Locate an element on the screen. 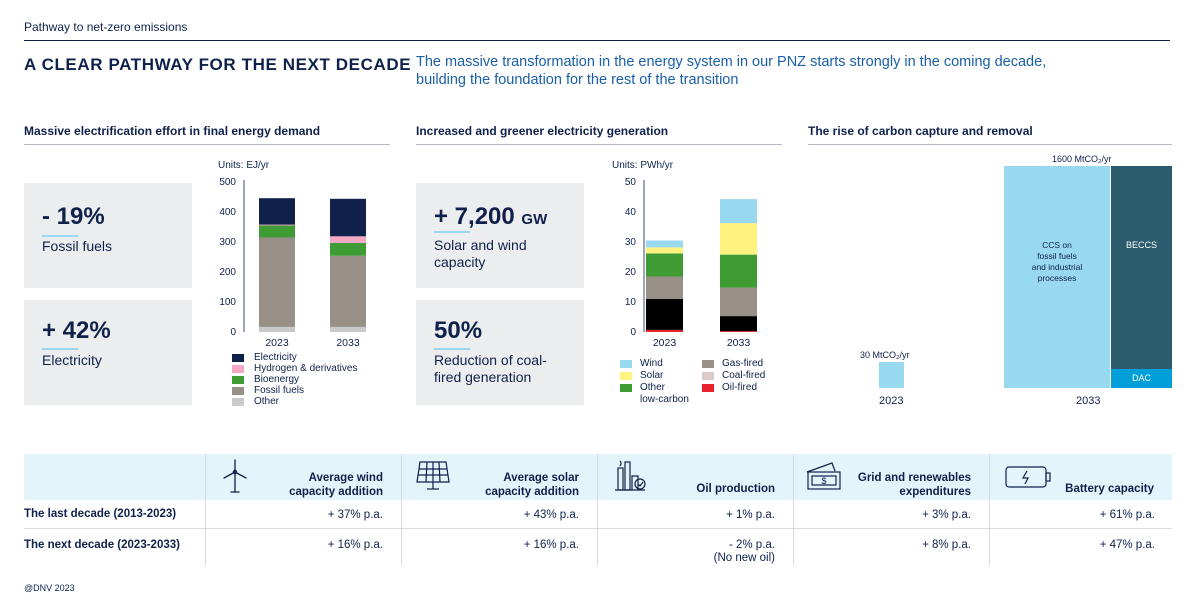 Image resolution: width=1200 pixels, height=601 pixels. stat-box-electricity: + 42% Electricity is located at coordinates (108, 352).